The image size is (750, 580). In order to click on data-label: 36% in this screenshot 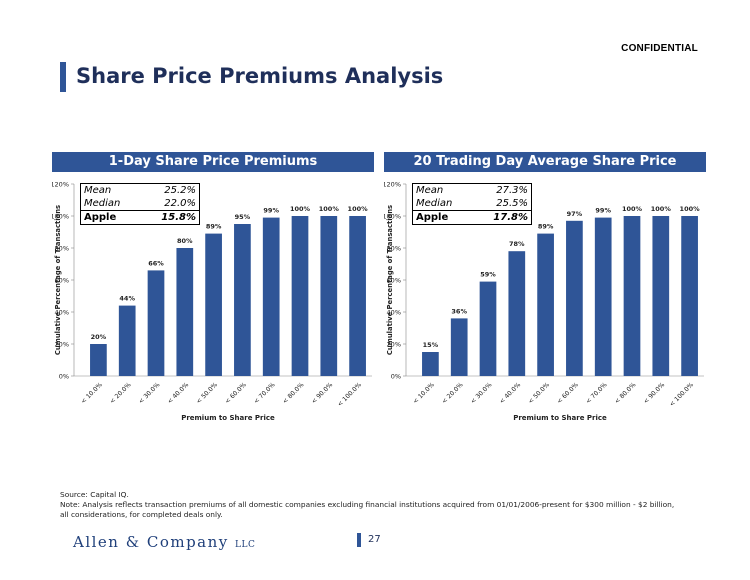, I will do `click(459, 311)`.